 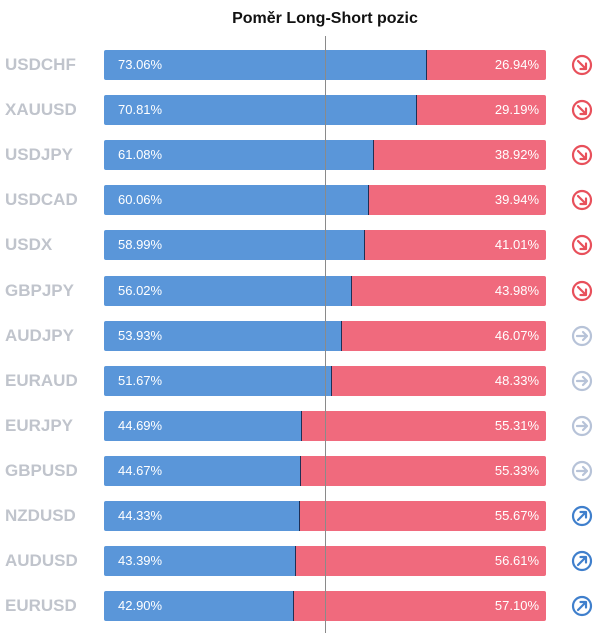 I want to click on symbol-label: EURUSD, so click(x=41, y=606).